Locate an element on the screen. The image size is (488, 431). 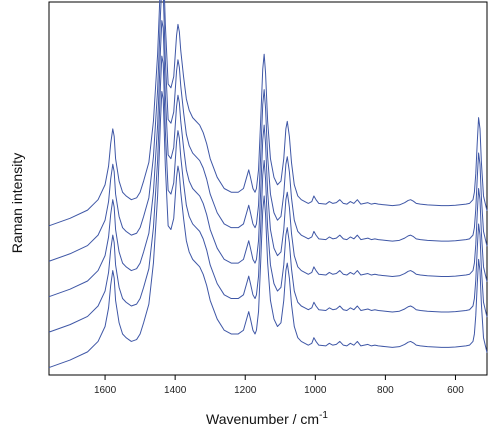
x-tick-label-1400: 1400 is located at coordinates (175, 390).